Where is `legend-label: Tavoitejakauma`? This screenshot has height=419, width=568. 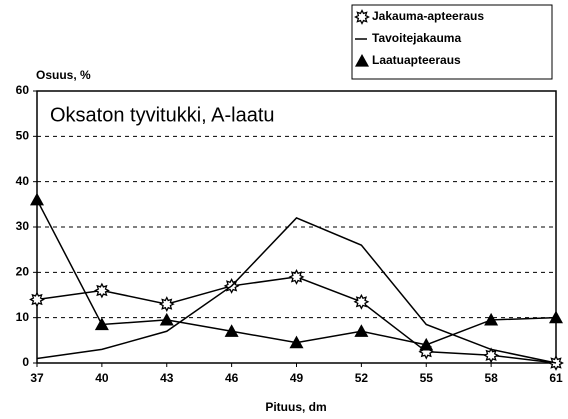 legend-label: Tavoitejakauma is located at coordinates (416, 38).